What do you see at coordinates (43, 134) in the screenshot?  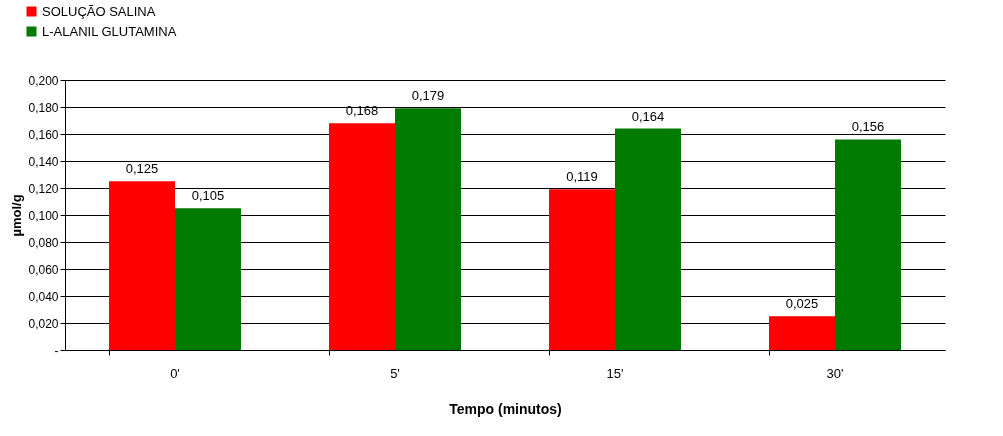 I see `y-tick-label: 0,160` at bounding box center [43, 134].